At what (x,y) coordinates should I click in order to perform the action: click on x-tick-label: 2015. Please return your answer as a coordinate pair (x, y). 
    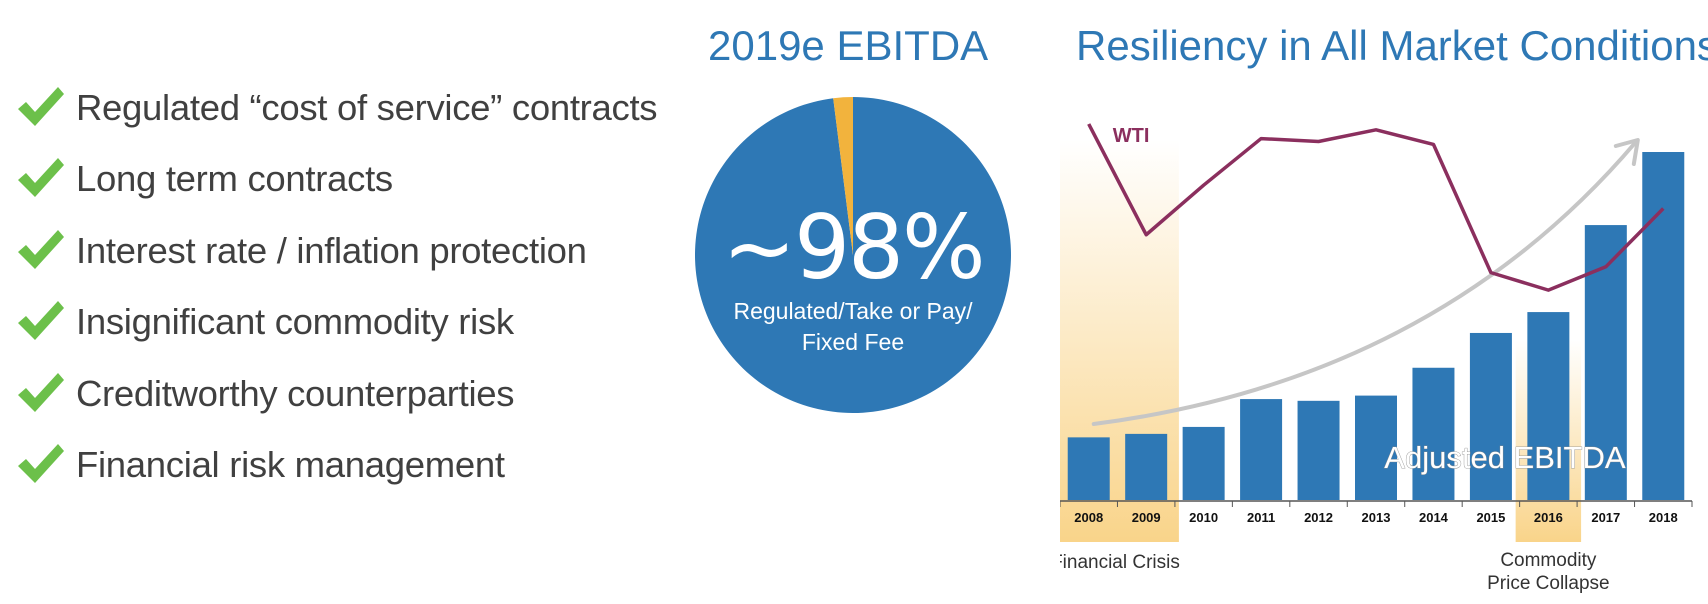
    Looking at the image, I should click on (1490, 517).